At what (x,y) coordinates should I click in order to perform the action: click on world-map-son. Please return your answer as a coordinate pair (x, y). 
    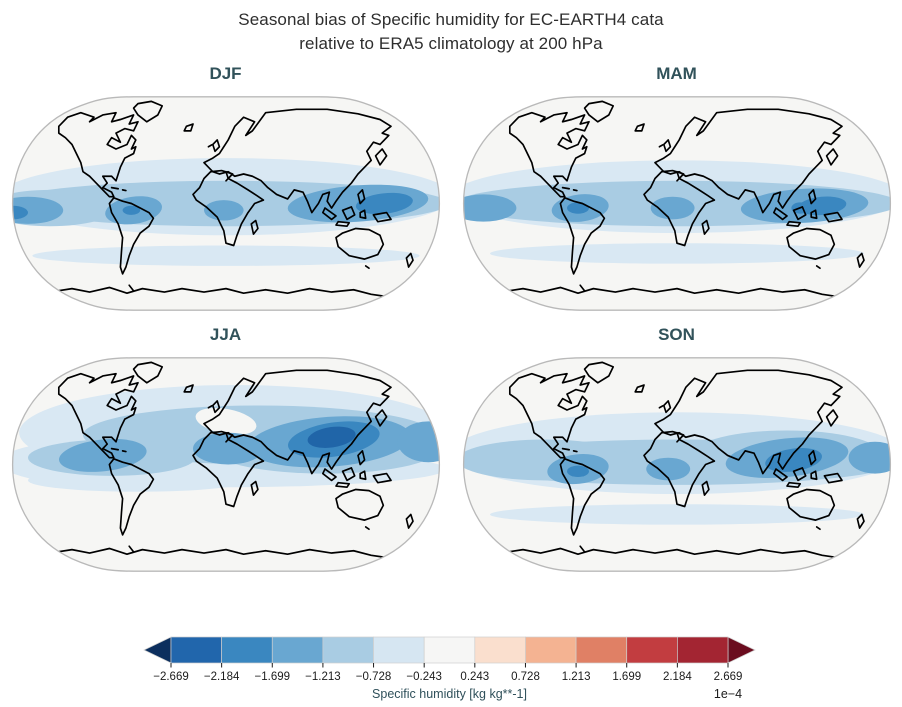
    Looking at the image, I should click on (676, 464).